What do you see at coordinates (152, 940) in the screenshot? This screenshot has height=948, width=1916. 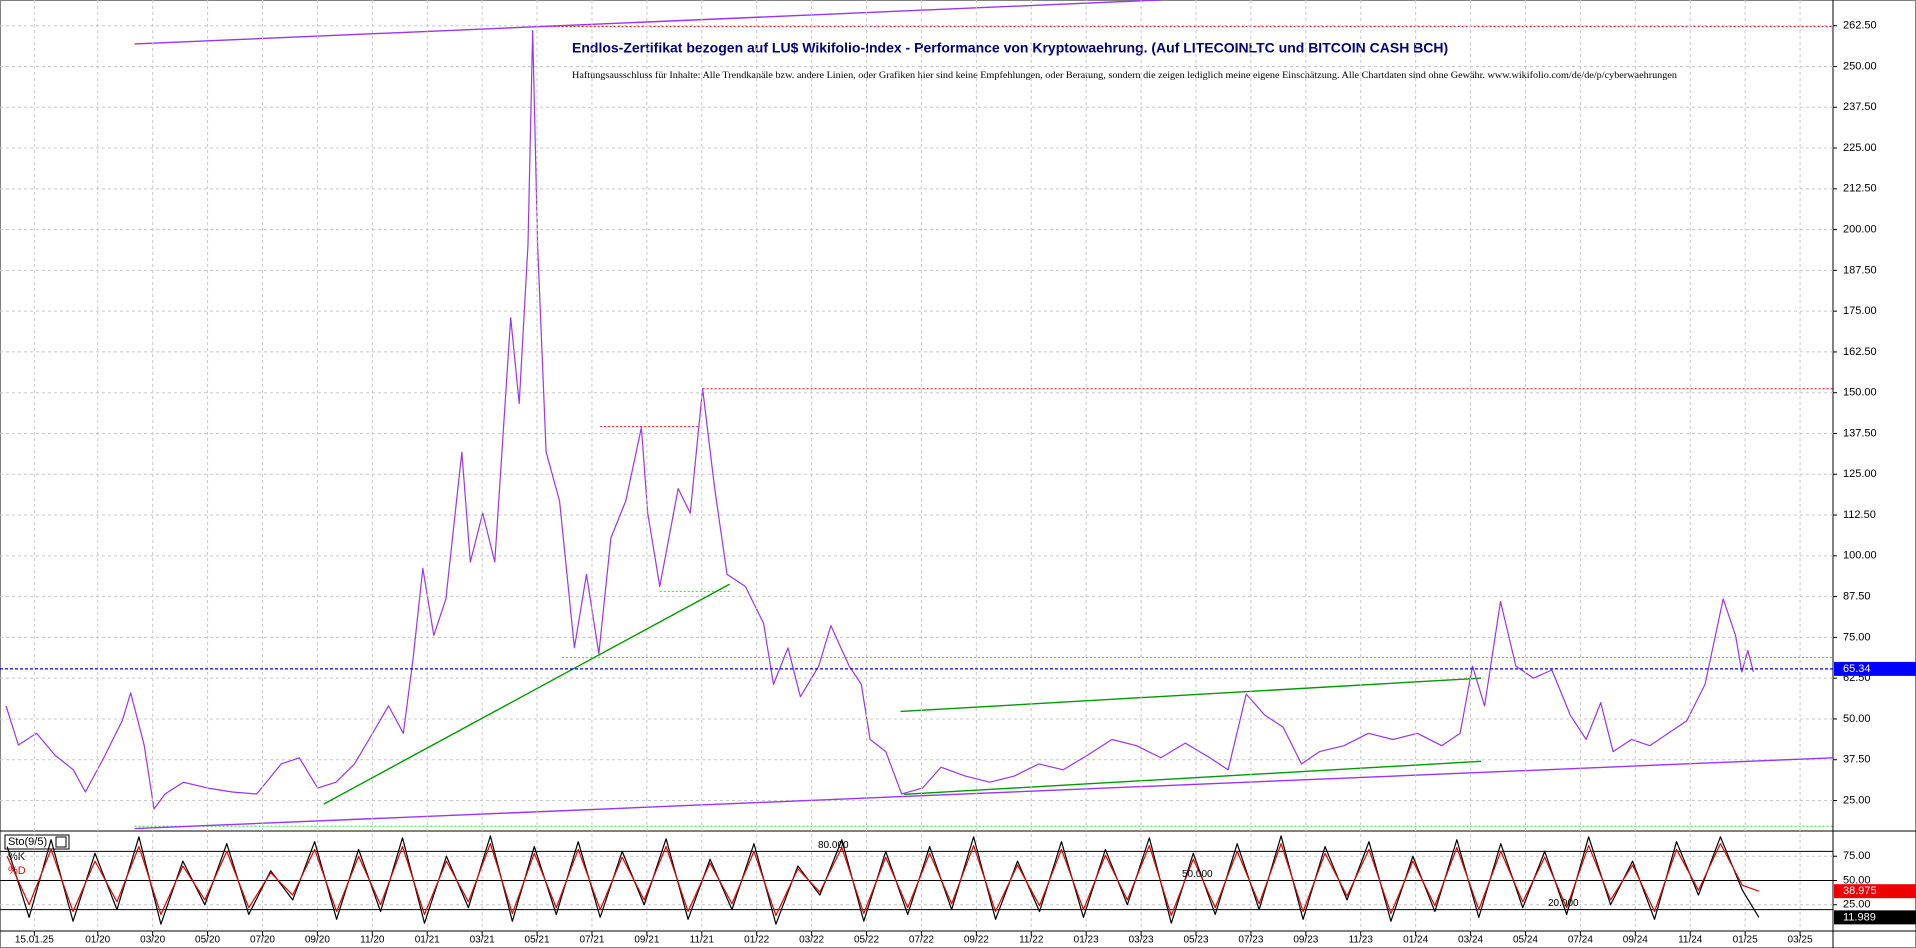 I see `x-tick-label: 03/20` at bounding box center [152, 940].